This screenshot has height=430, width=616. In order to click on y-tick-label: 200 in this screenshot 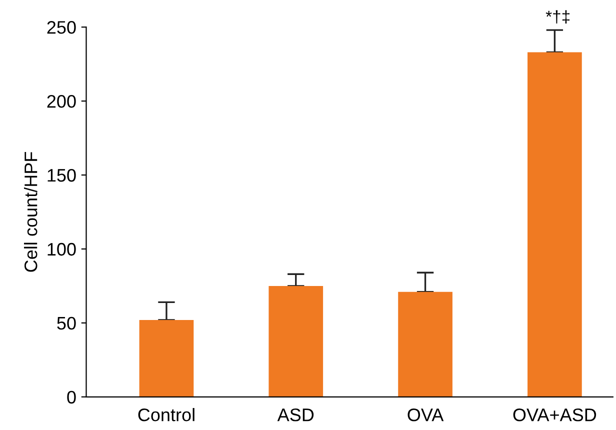, I will do `click(61, 101)`.